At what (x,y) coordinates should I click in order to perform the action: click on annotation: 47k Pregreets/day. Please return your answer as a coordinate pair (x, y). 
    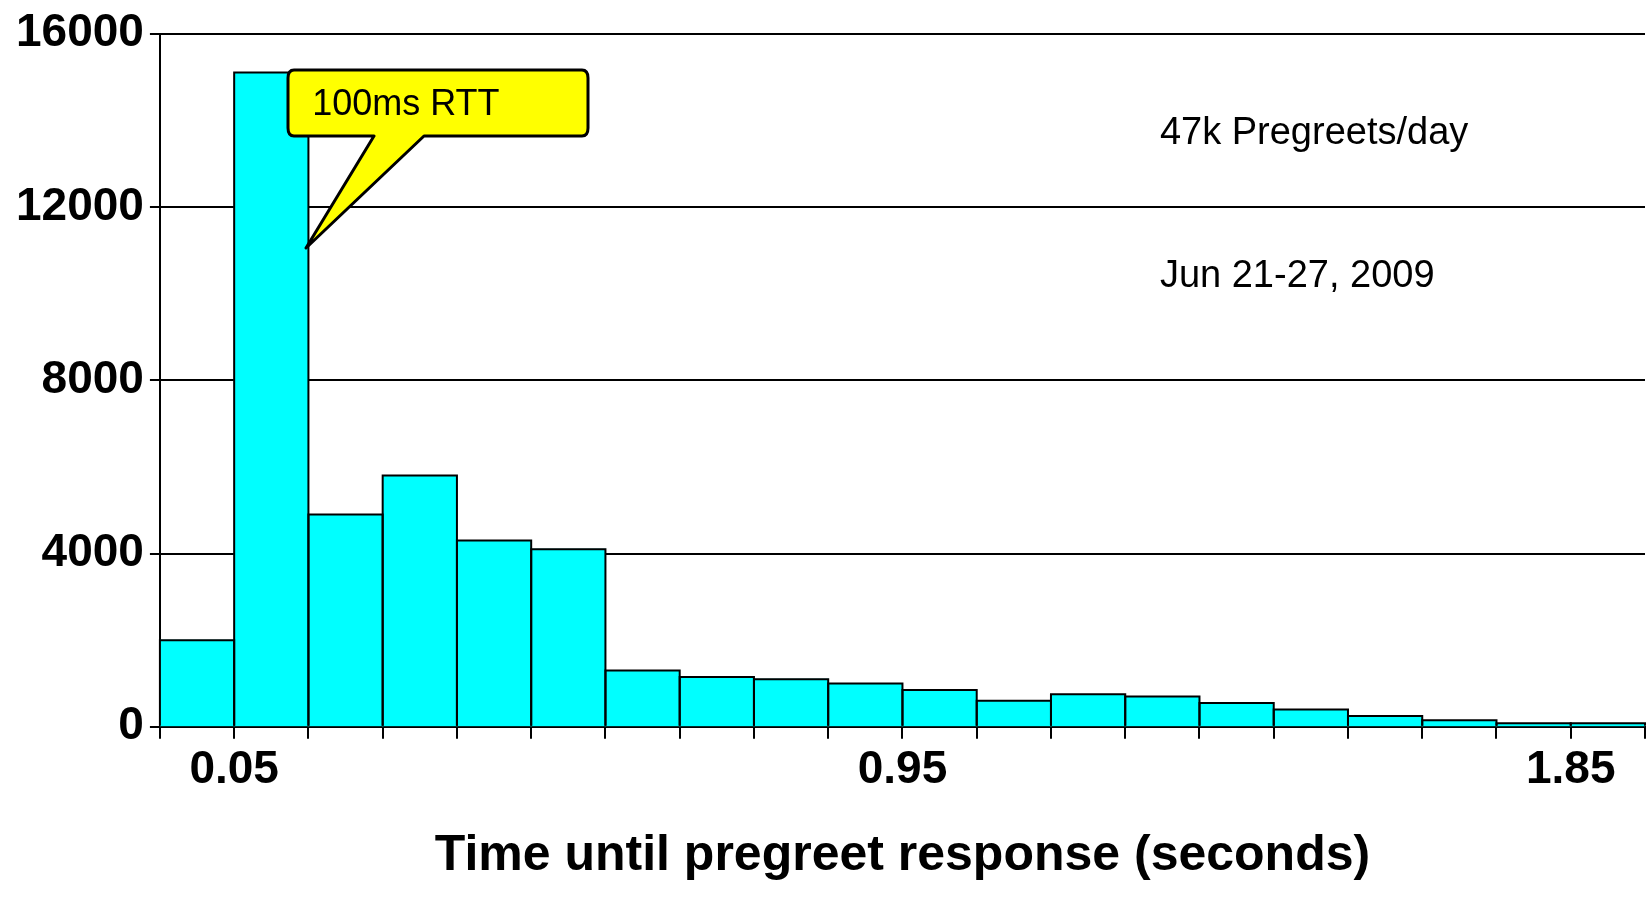
    Looking at the image, I should click on (1314, 131).